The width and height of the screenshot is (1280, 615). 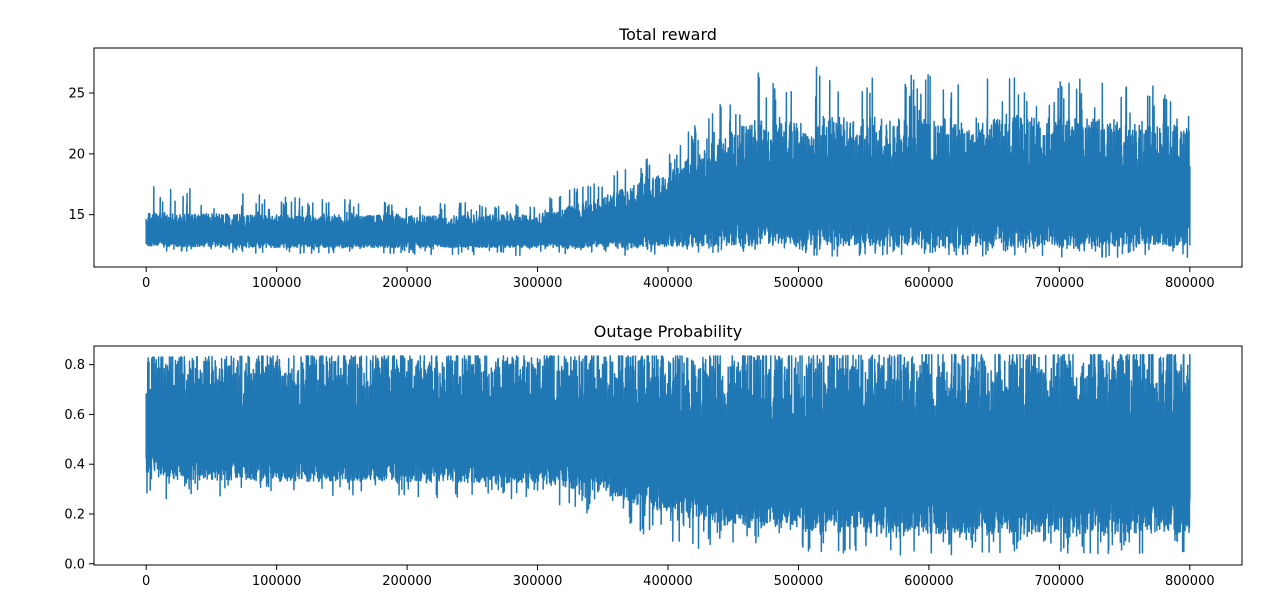 I want to click on y-axis: 15 20 25, so click(x=81, y=155).